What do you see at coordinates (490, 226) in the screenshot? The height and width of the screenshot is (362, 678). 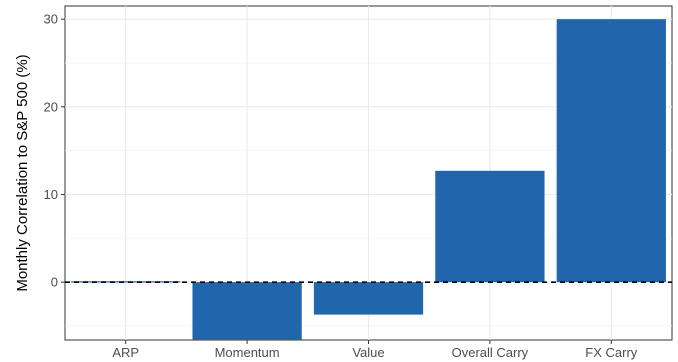 I see `bar-overall-carry` at bounding box center [490, 226].